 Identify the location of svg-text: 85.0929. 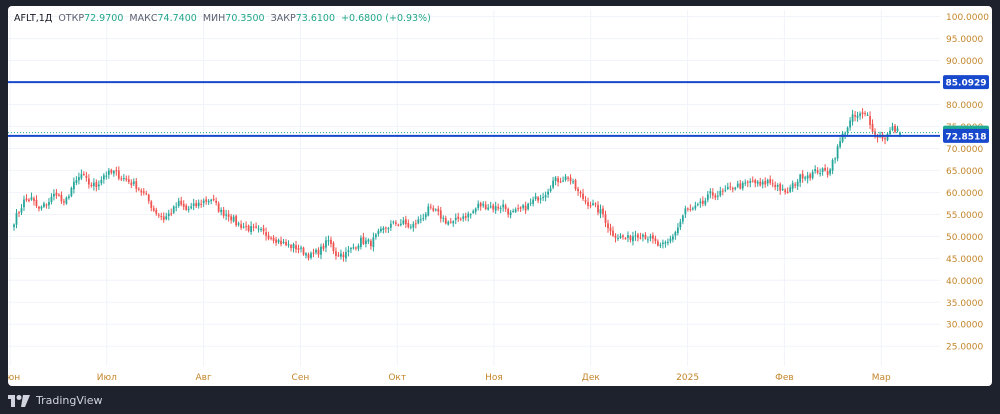
(966, 84).